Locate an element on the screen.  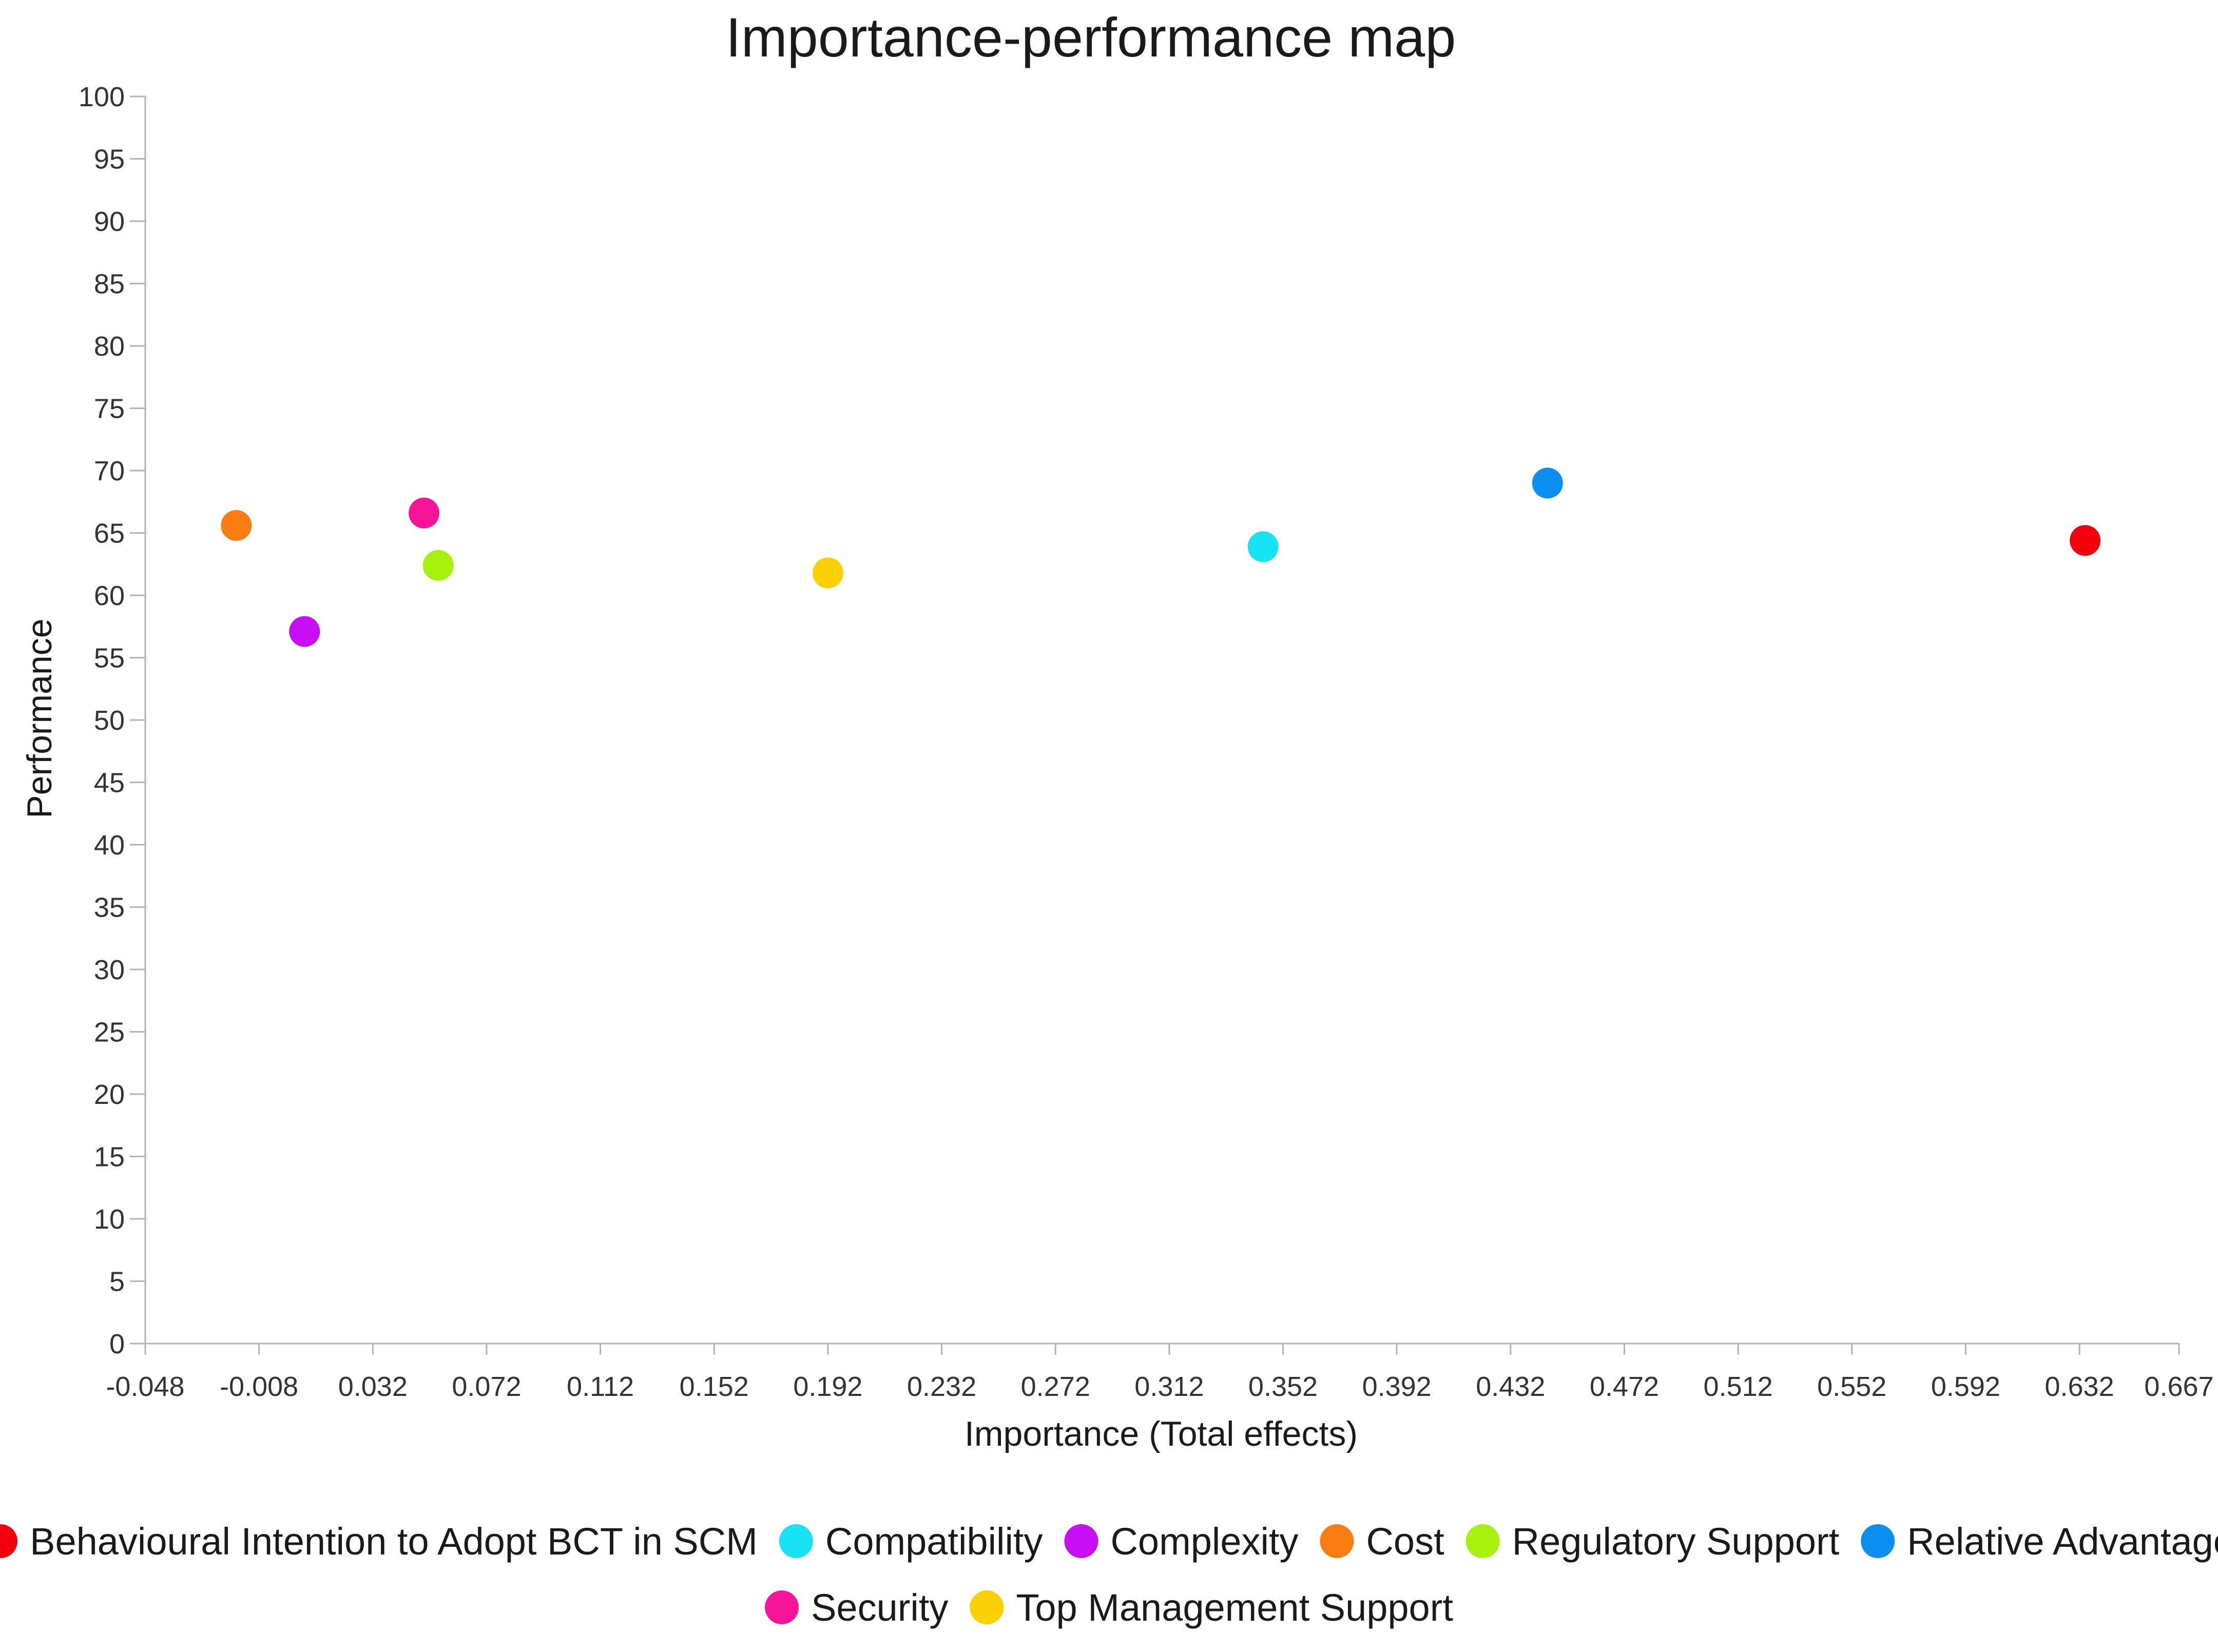
legend-row: Security Top Management Support is located at coordinates (1109, 1607).